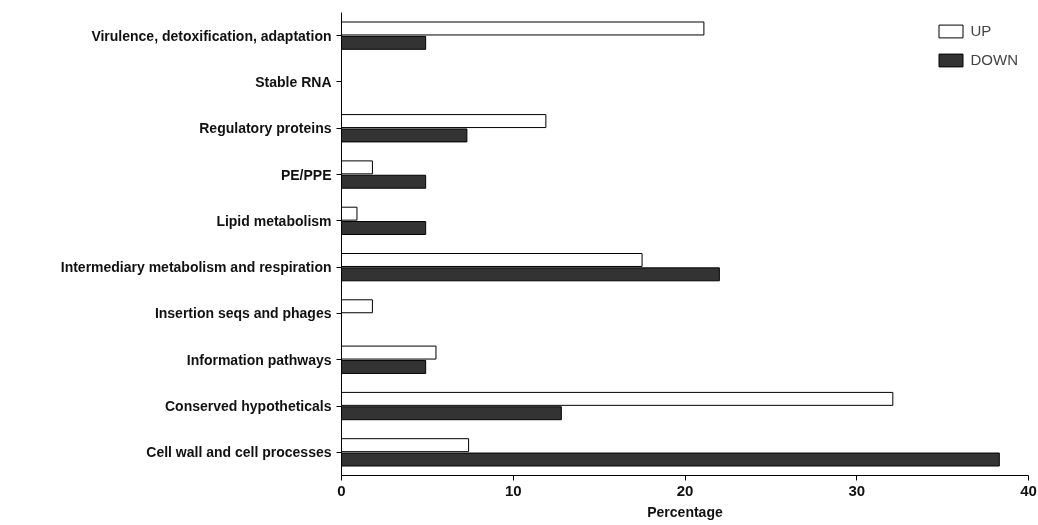 This screenshot has width=1038, height=525. I want to click on legend-label: DOWN, so click(994, 59).